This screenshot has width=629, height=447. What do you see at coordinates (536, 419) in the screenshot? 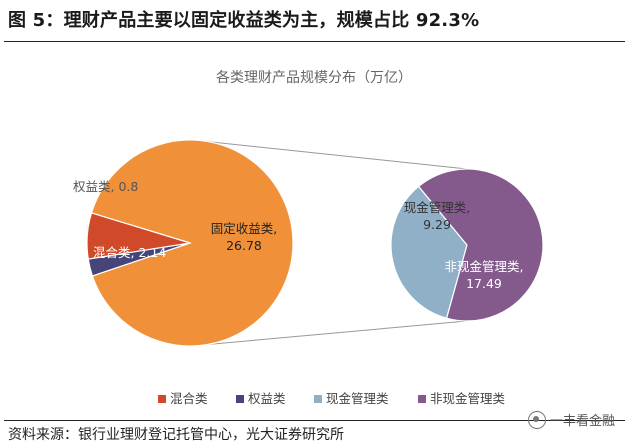
I see `wechat-icon` at bounding box center [536, 419].